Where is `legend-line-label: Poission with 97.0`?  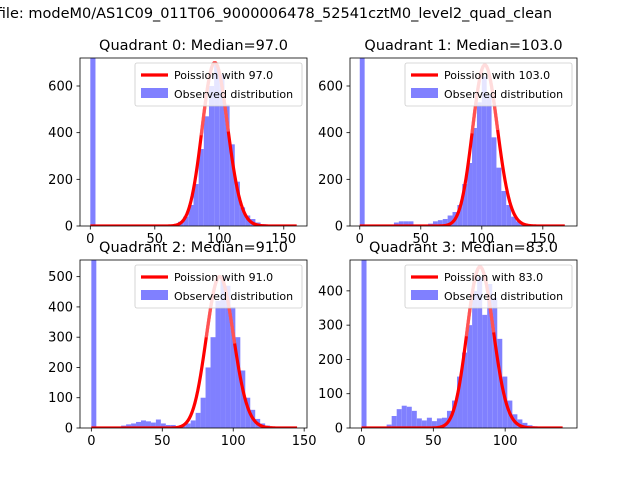
legend-line-label: Poission with 97.0 is located at coordinates (223, 75).